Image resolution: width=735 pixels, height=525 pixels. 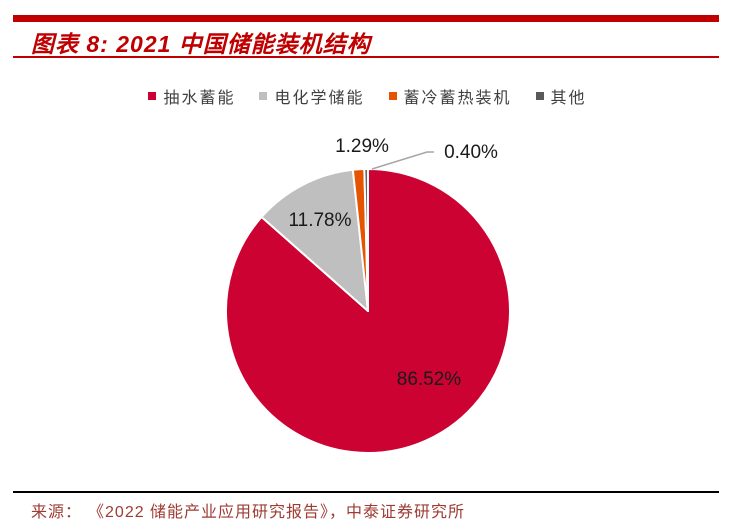 I want to click on pie-data-label-3: 1.29%, so click(x=362, y=146).